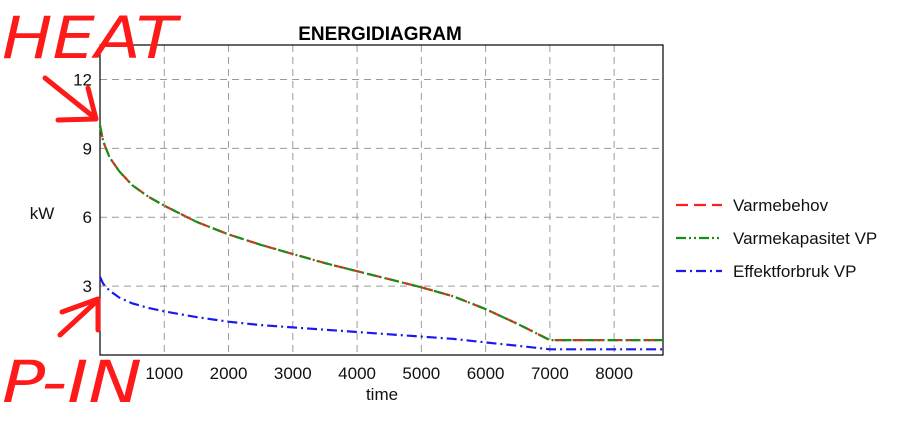  What do you see at coordinates (380, 34) in the screenshot?
I see `chart-title: ENERGIDIAGRAM` at bounding box center [380, 34].